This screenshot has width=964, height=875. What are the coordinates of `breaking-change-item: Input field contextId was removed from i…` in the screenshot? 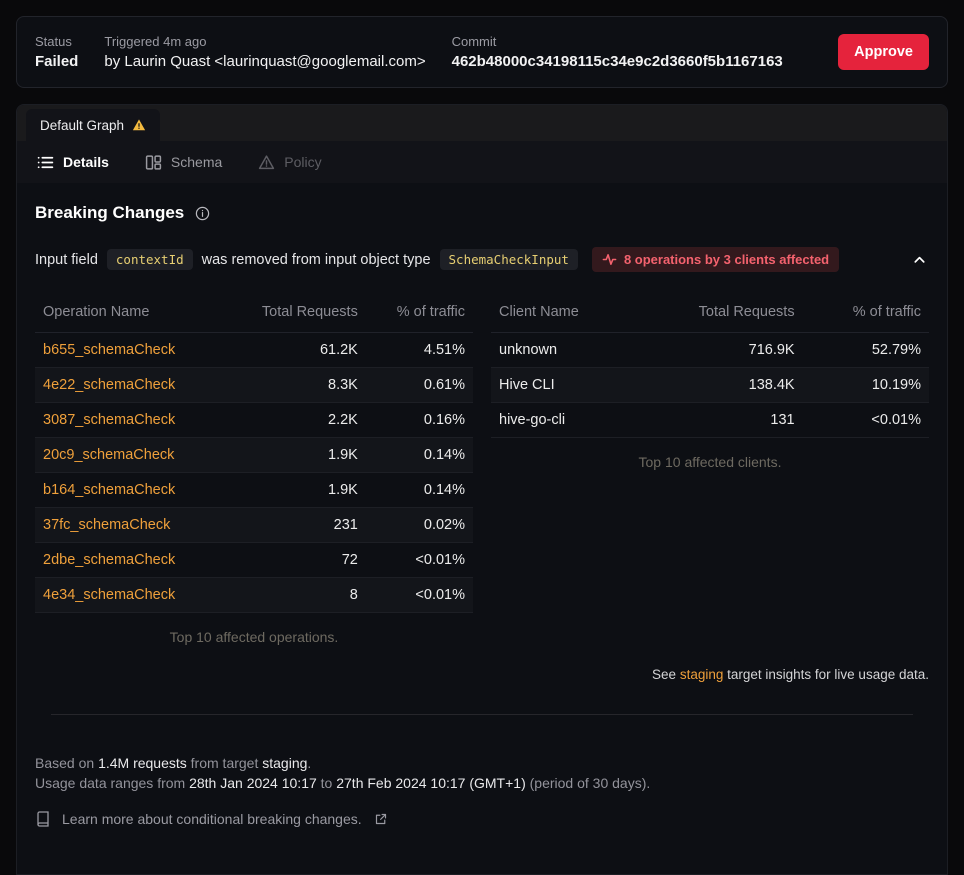 It's located at (482, 259).